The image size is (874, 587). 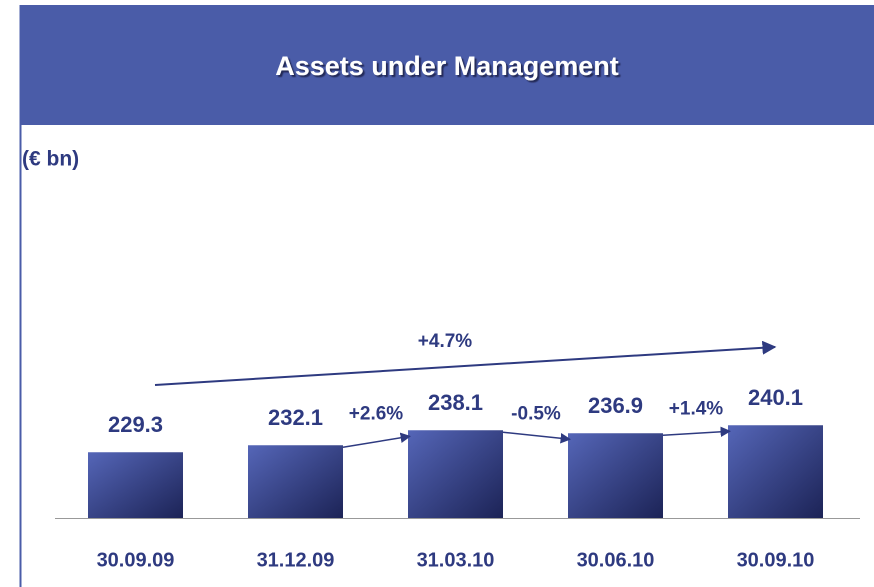 What do you see at coordinates (50, 159) in the screenshot?
I see `unit-label: (€ bn)` at bounding box center [50, 159].